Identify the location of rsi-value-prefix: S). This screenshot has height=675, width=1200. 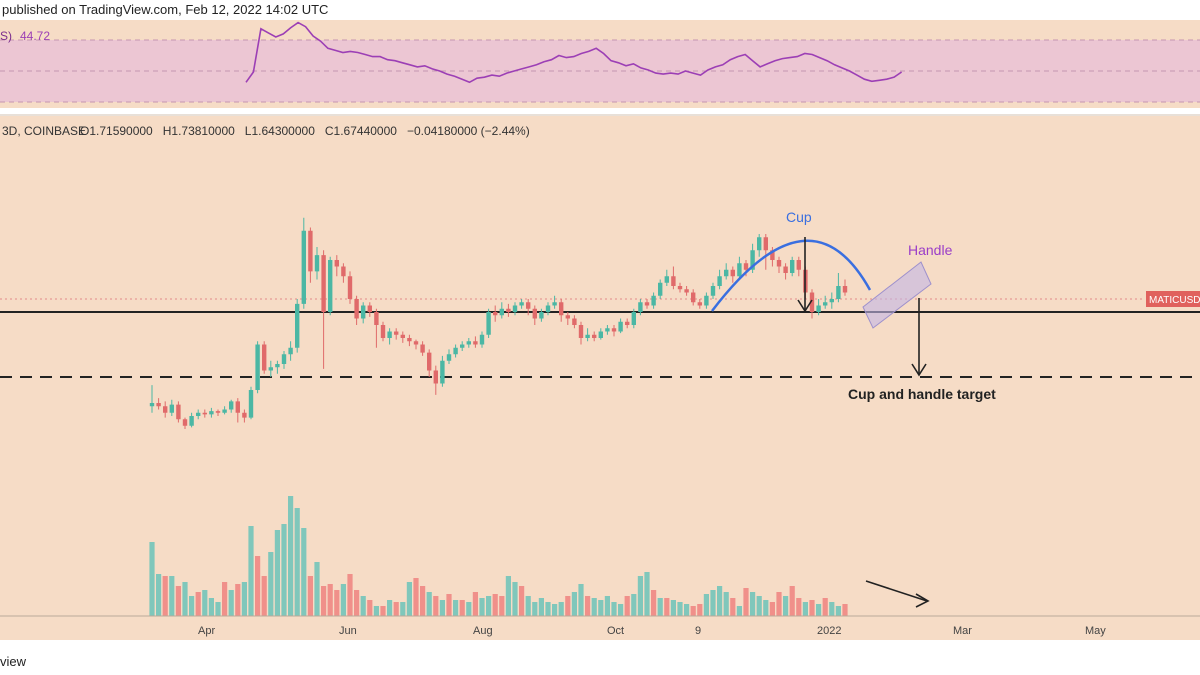
(6, 36).